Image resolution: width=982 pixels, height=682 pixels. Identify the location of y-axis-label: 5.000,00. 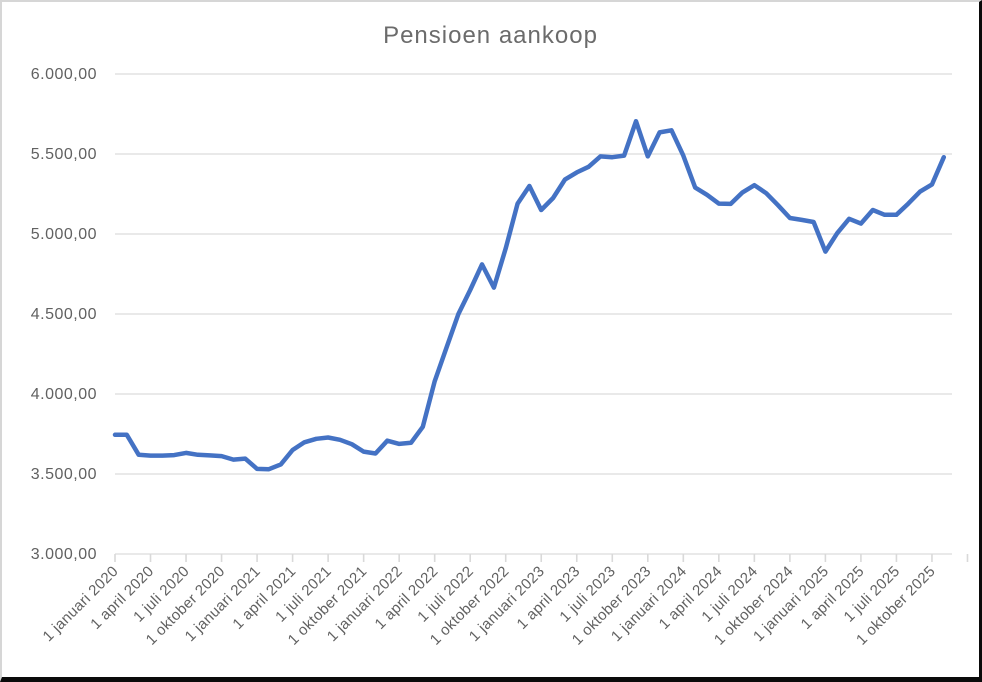
(64, 234).